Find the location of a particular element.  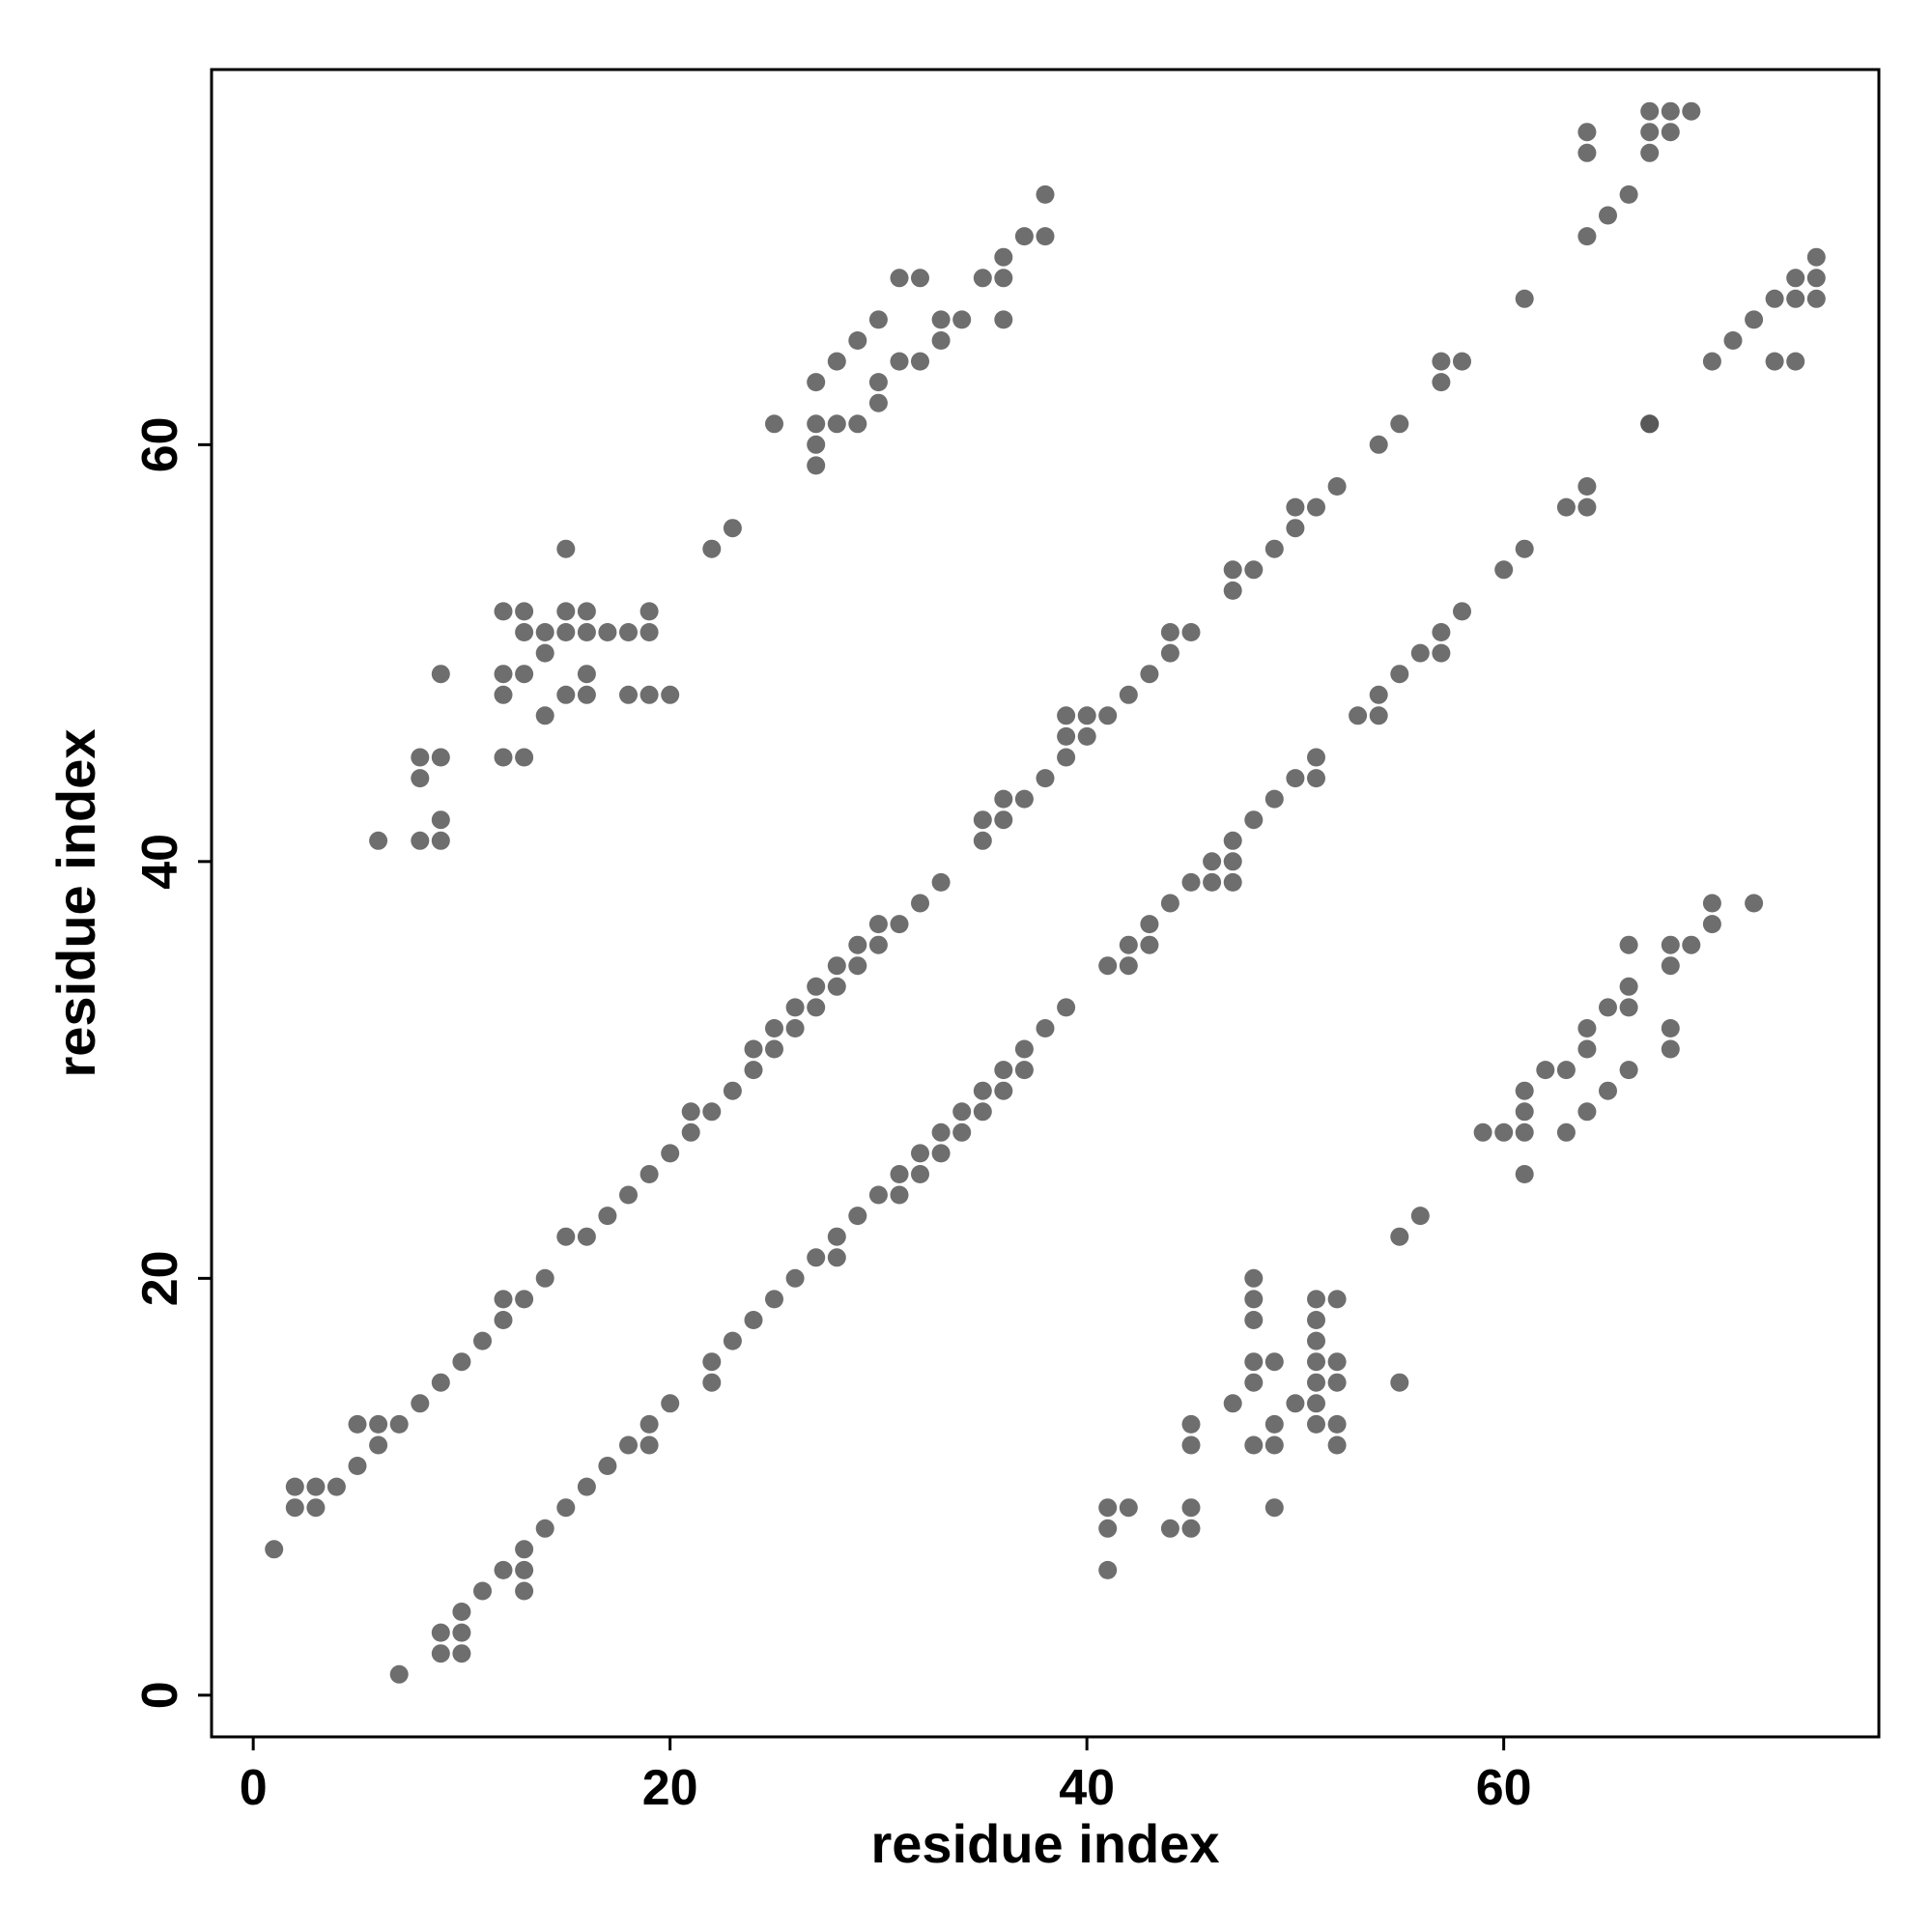

y-tick-label: 0 is located at coordinates (160, 1695).